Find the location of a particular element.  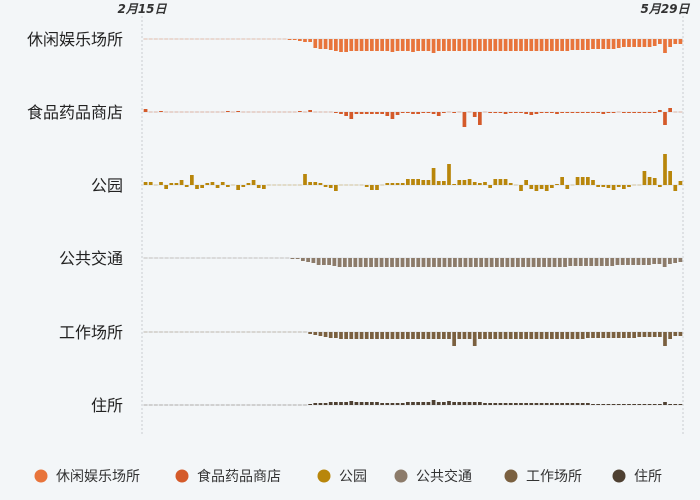

legend-item: 住所 is located at coordinates (637, 477).